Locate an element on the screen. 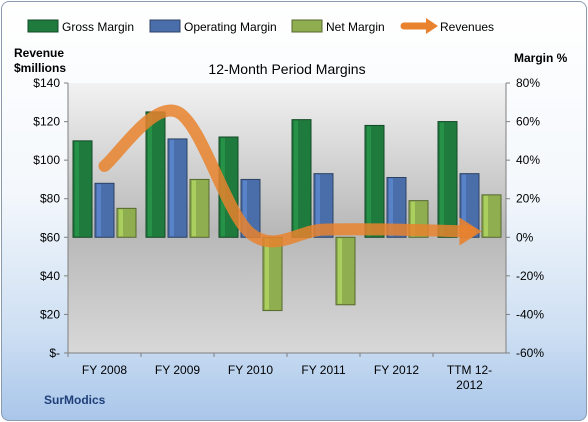 This screenshot has width=588, height=422. right-tick-label: 0% is located at coordinates (525, 237).